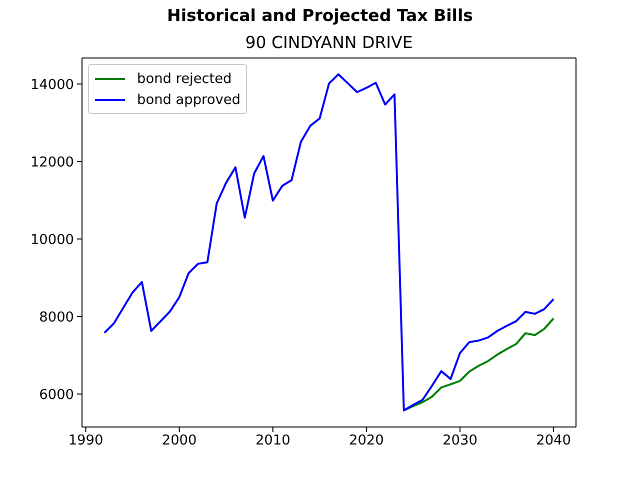 This screenshot has width=640, height=480. What do you see at coordinates (179, 440) in the screenshot?
I see `x-tick-label: 2000` at bounding box center [179, 440].